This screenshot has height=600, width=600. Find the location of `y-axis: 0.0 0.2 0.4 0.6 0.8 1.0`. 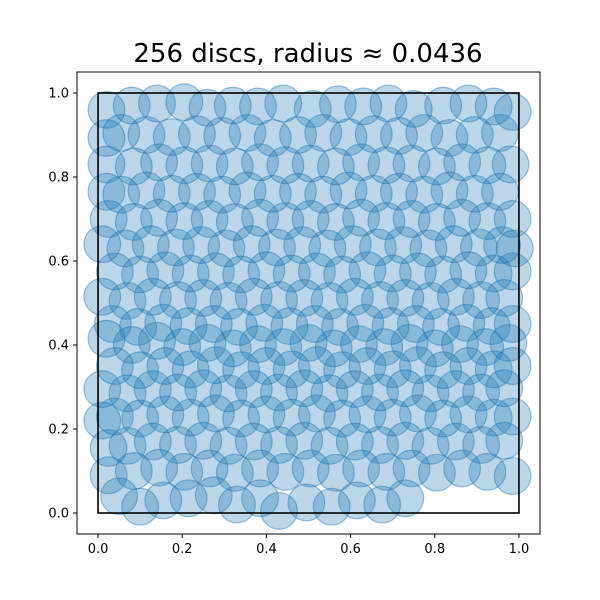

y-axis: 0.0 0.2 0.4 0.6 0.8 1.0 is located at coordinates (62, 304).